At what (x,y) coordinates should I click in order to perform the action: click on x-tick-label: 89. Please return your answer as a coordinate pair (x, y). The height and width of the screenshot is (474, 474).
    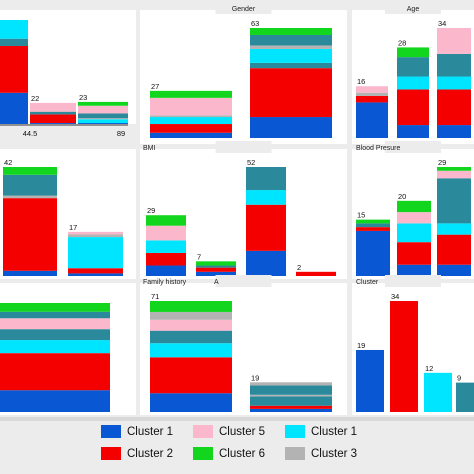
    Looking at the image, I should click on (121, 133).